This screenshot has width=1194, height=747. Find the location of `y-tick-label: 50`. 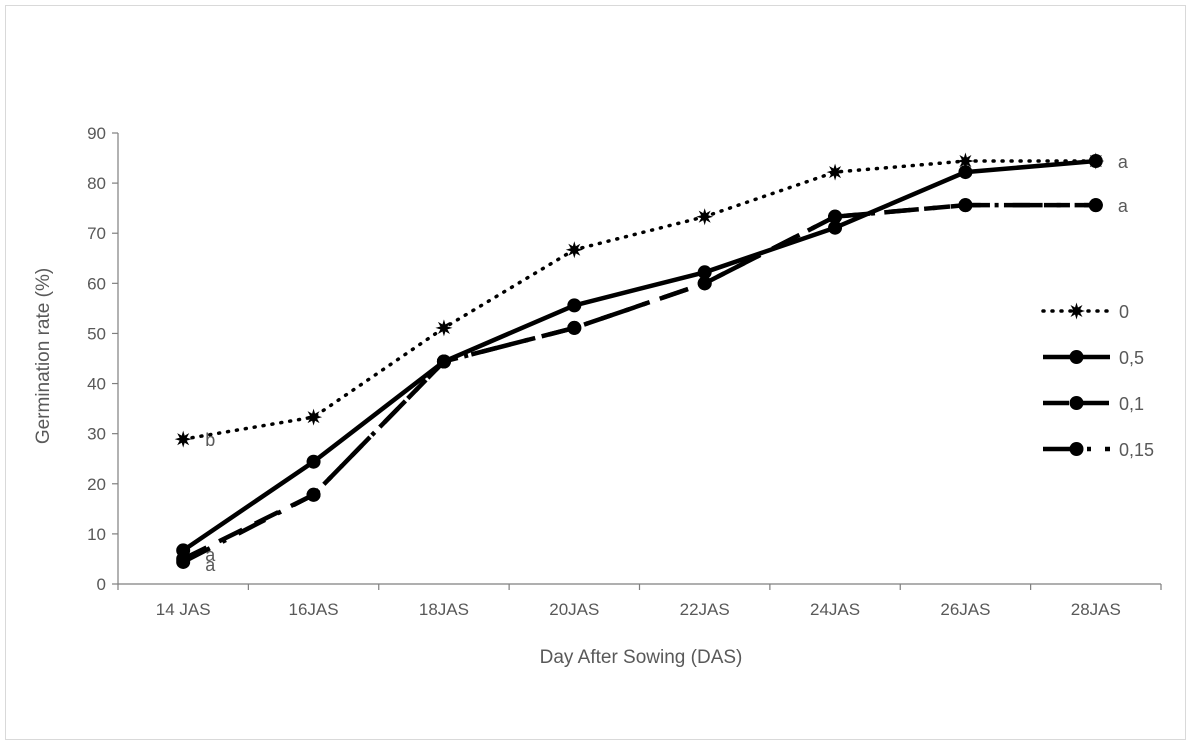

y-tick-label: 50 is located at coordinates (96, 333).